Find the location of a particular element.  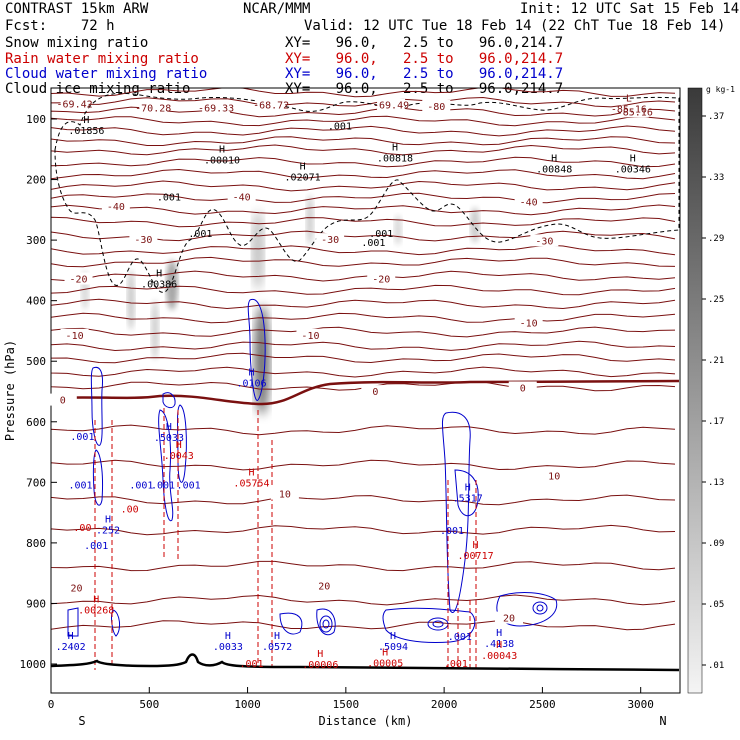

temperature-label: -69.49 is located at coordinates (391, 106).